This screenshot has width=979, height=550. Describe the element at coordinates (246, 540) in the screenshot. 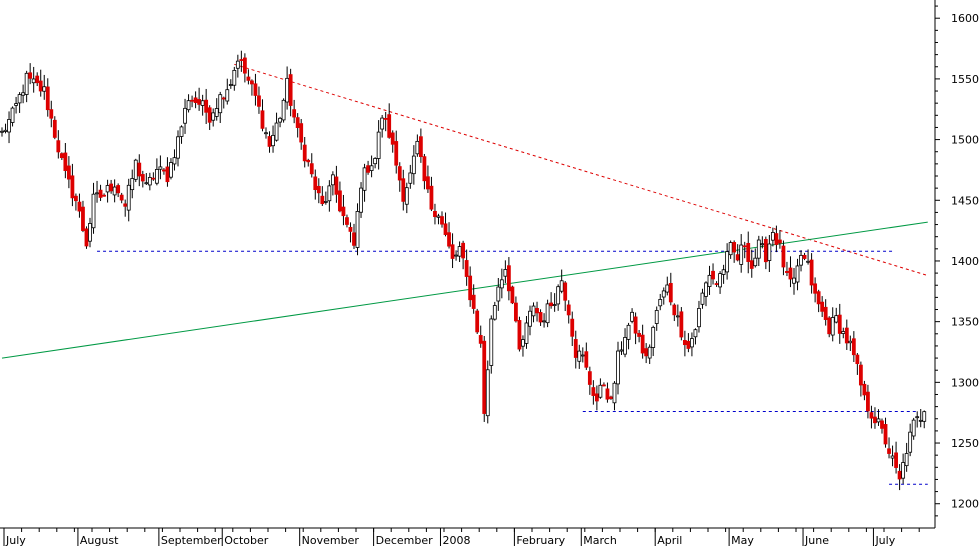

I see `x-tick-label: October` at that location.